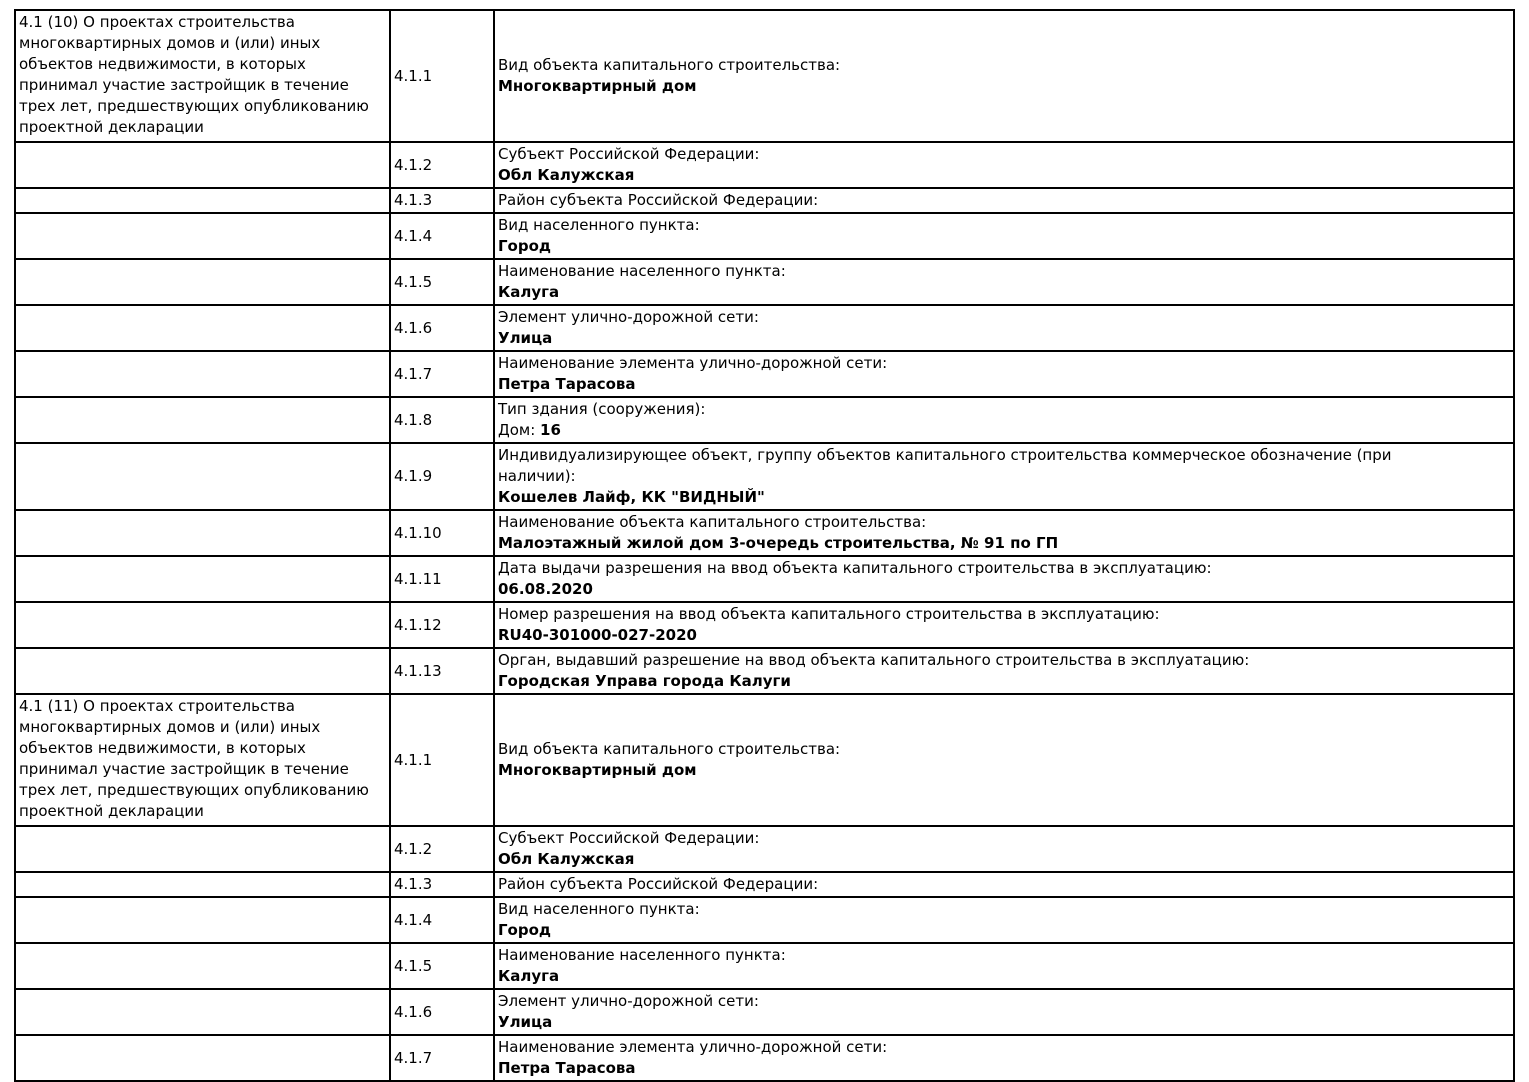 The width and height of the screenshot is (1529, 1082). I want to click on field-label: Вид объекта капитального строительства:, so click(669, 65).